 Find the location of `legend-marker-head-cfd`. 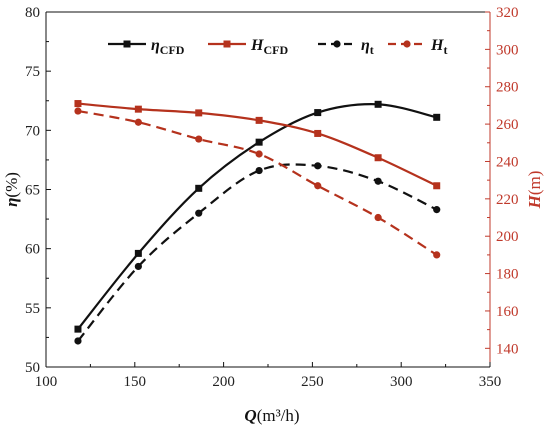

legend-marker-head-cfd is located at coordinates (227, 44).